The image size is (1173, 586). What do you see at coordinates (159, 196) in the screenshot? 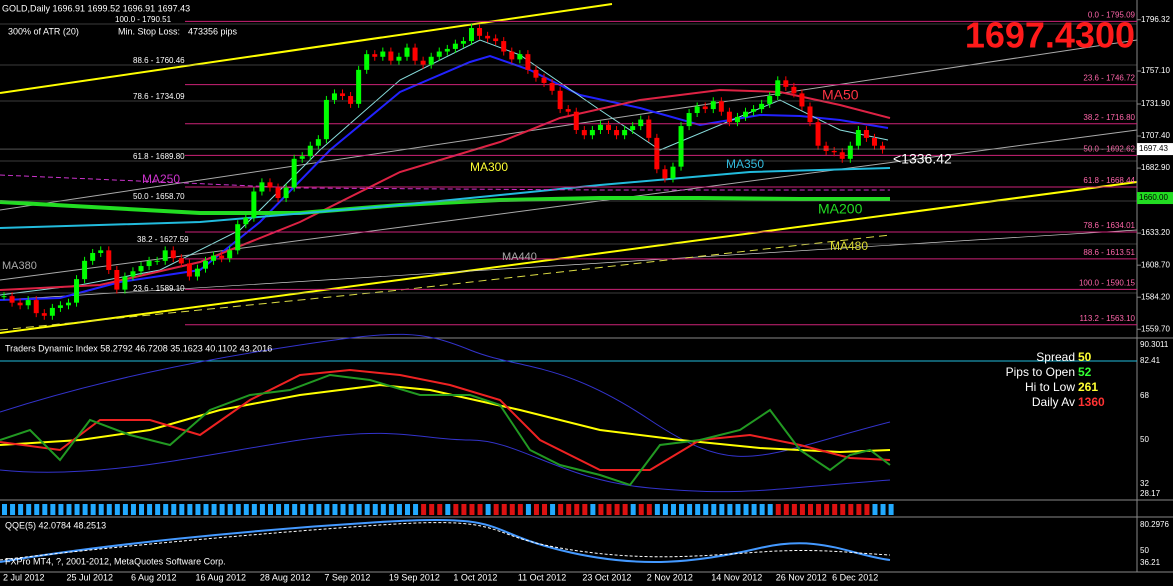
I see `left-fib-label: 50.0 - 1658.70` at bounding box center [159, 196].